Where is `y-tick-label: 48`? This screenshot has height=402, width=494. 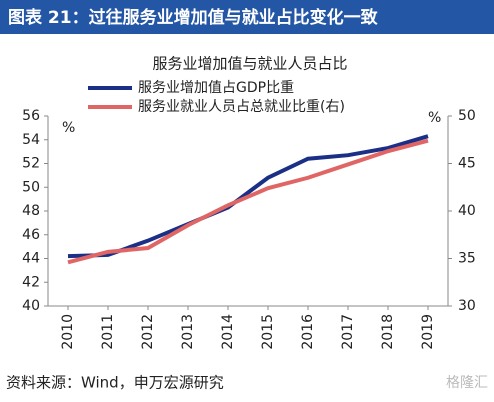
y-tick-label: 48 is located at coordinates (31, 211).